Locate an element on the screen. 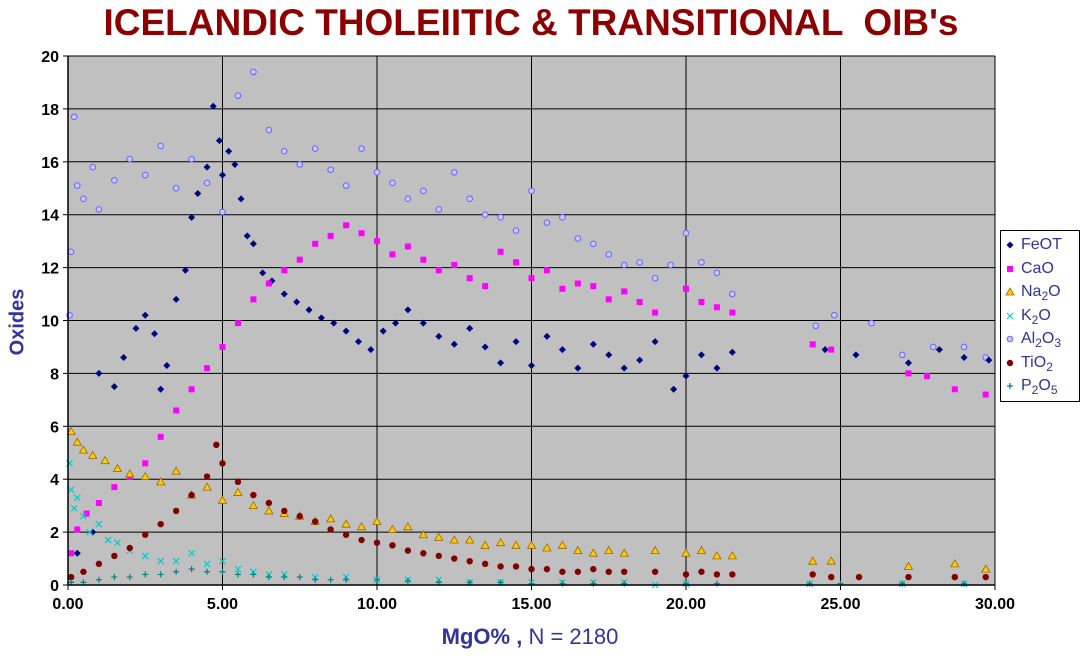 This screenshot has height=657, width=1083. legend-symbol is located at coordinates (1010, 315).